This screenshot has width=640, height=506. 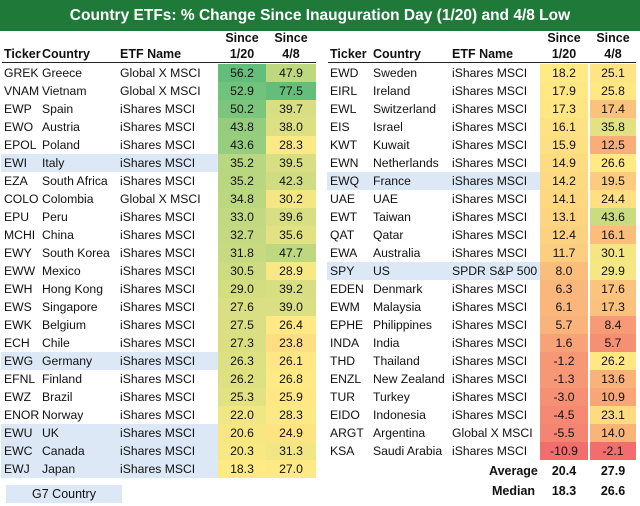 What do you see at coordinates (564, 451) in the screenshot?
I see `since-1-20-cell: -10.9` at bounding box center [564, 451].